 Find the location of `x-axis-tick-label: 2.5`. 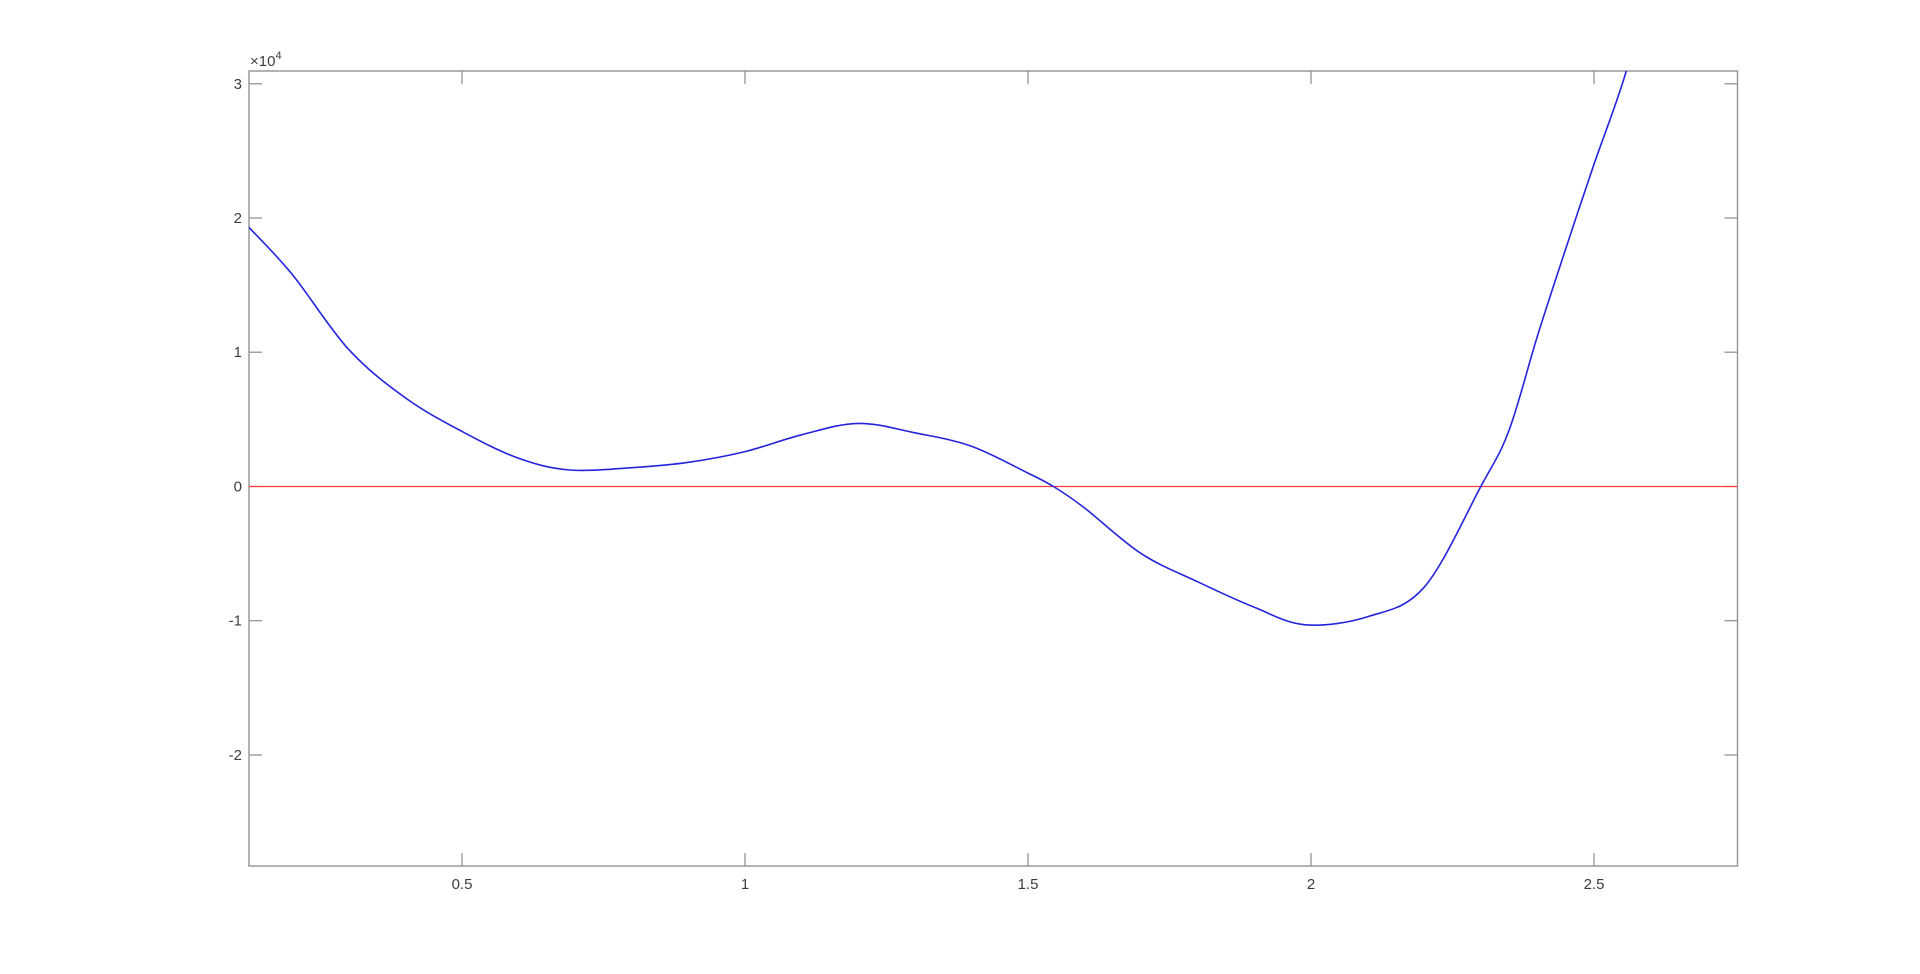

x-axis-tick-label: 2.5 is located at coordinates (1594, 884).